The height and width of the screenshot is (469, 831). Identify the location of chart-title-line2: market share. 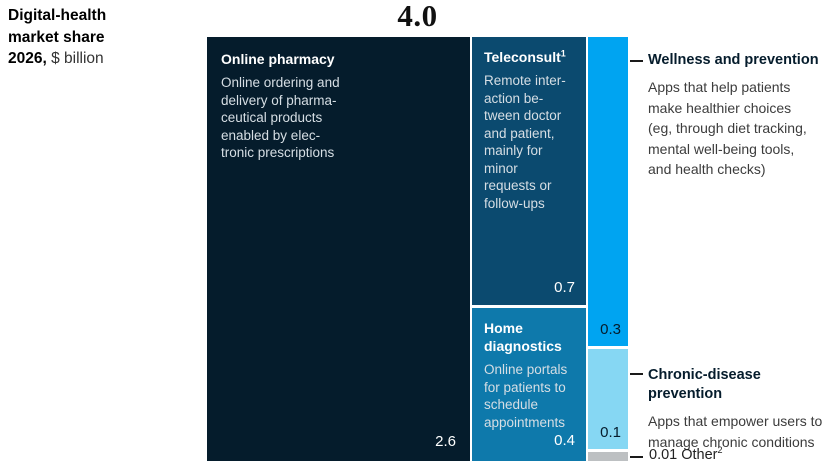
(56, 37).